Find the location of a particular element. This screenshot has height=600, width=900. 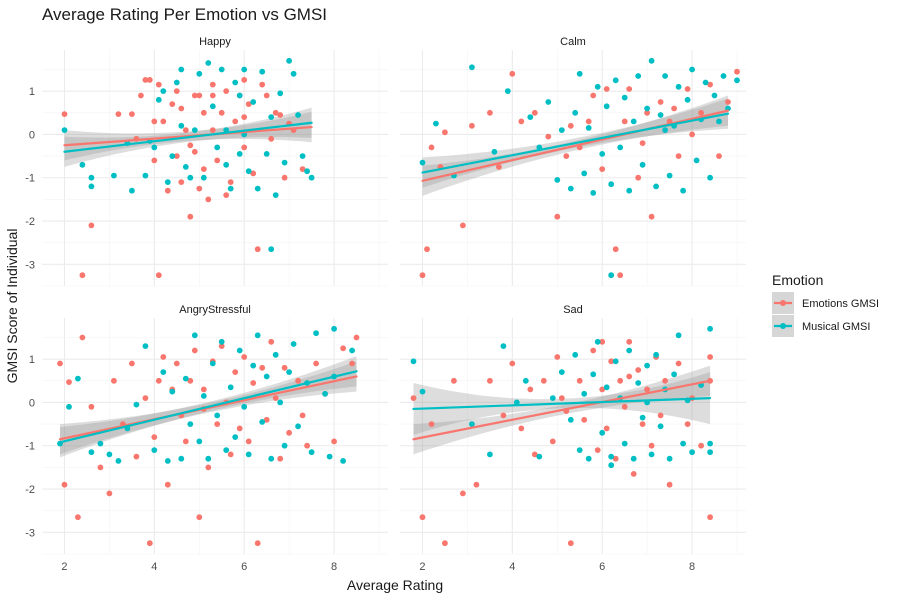

legend: Emotion Emotions GMSI Musical GMSI is located at coordinates (825, 304).